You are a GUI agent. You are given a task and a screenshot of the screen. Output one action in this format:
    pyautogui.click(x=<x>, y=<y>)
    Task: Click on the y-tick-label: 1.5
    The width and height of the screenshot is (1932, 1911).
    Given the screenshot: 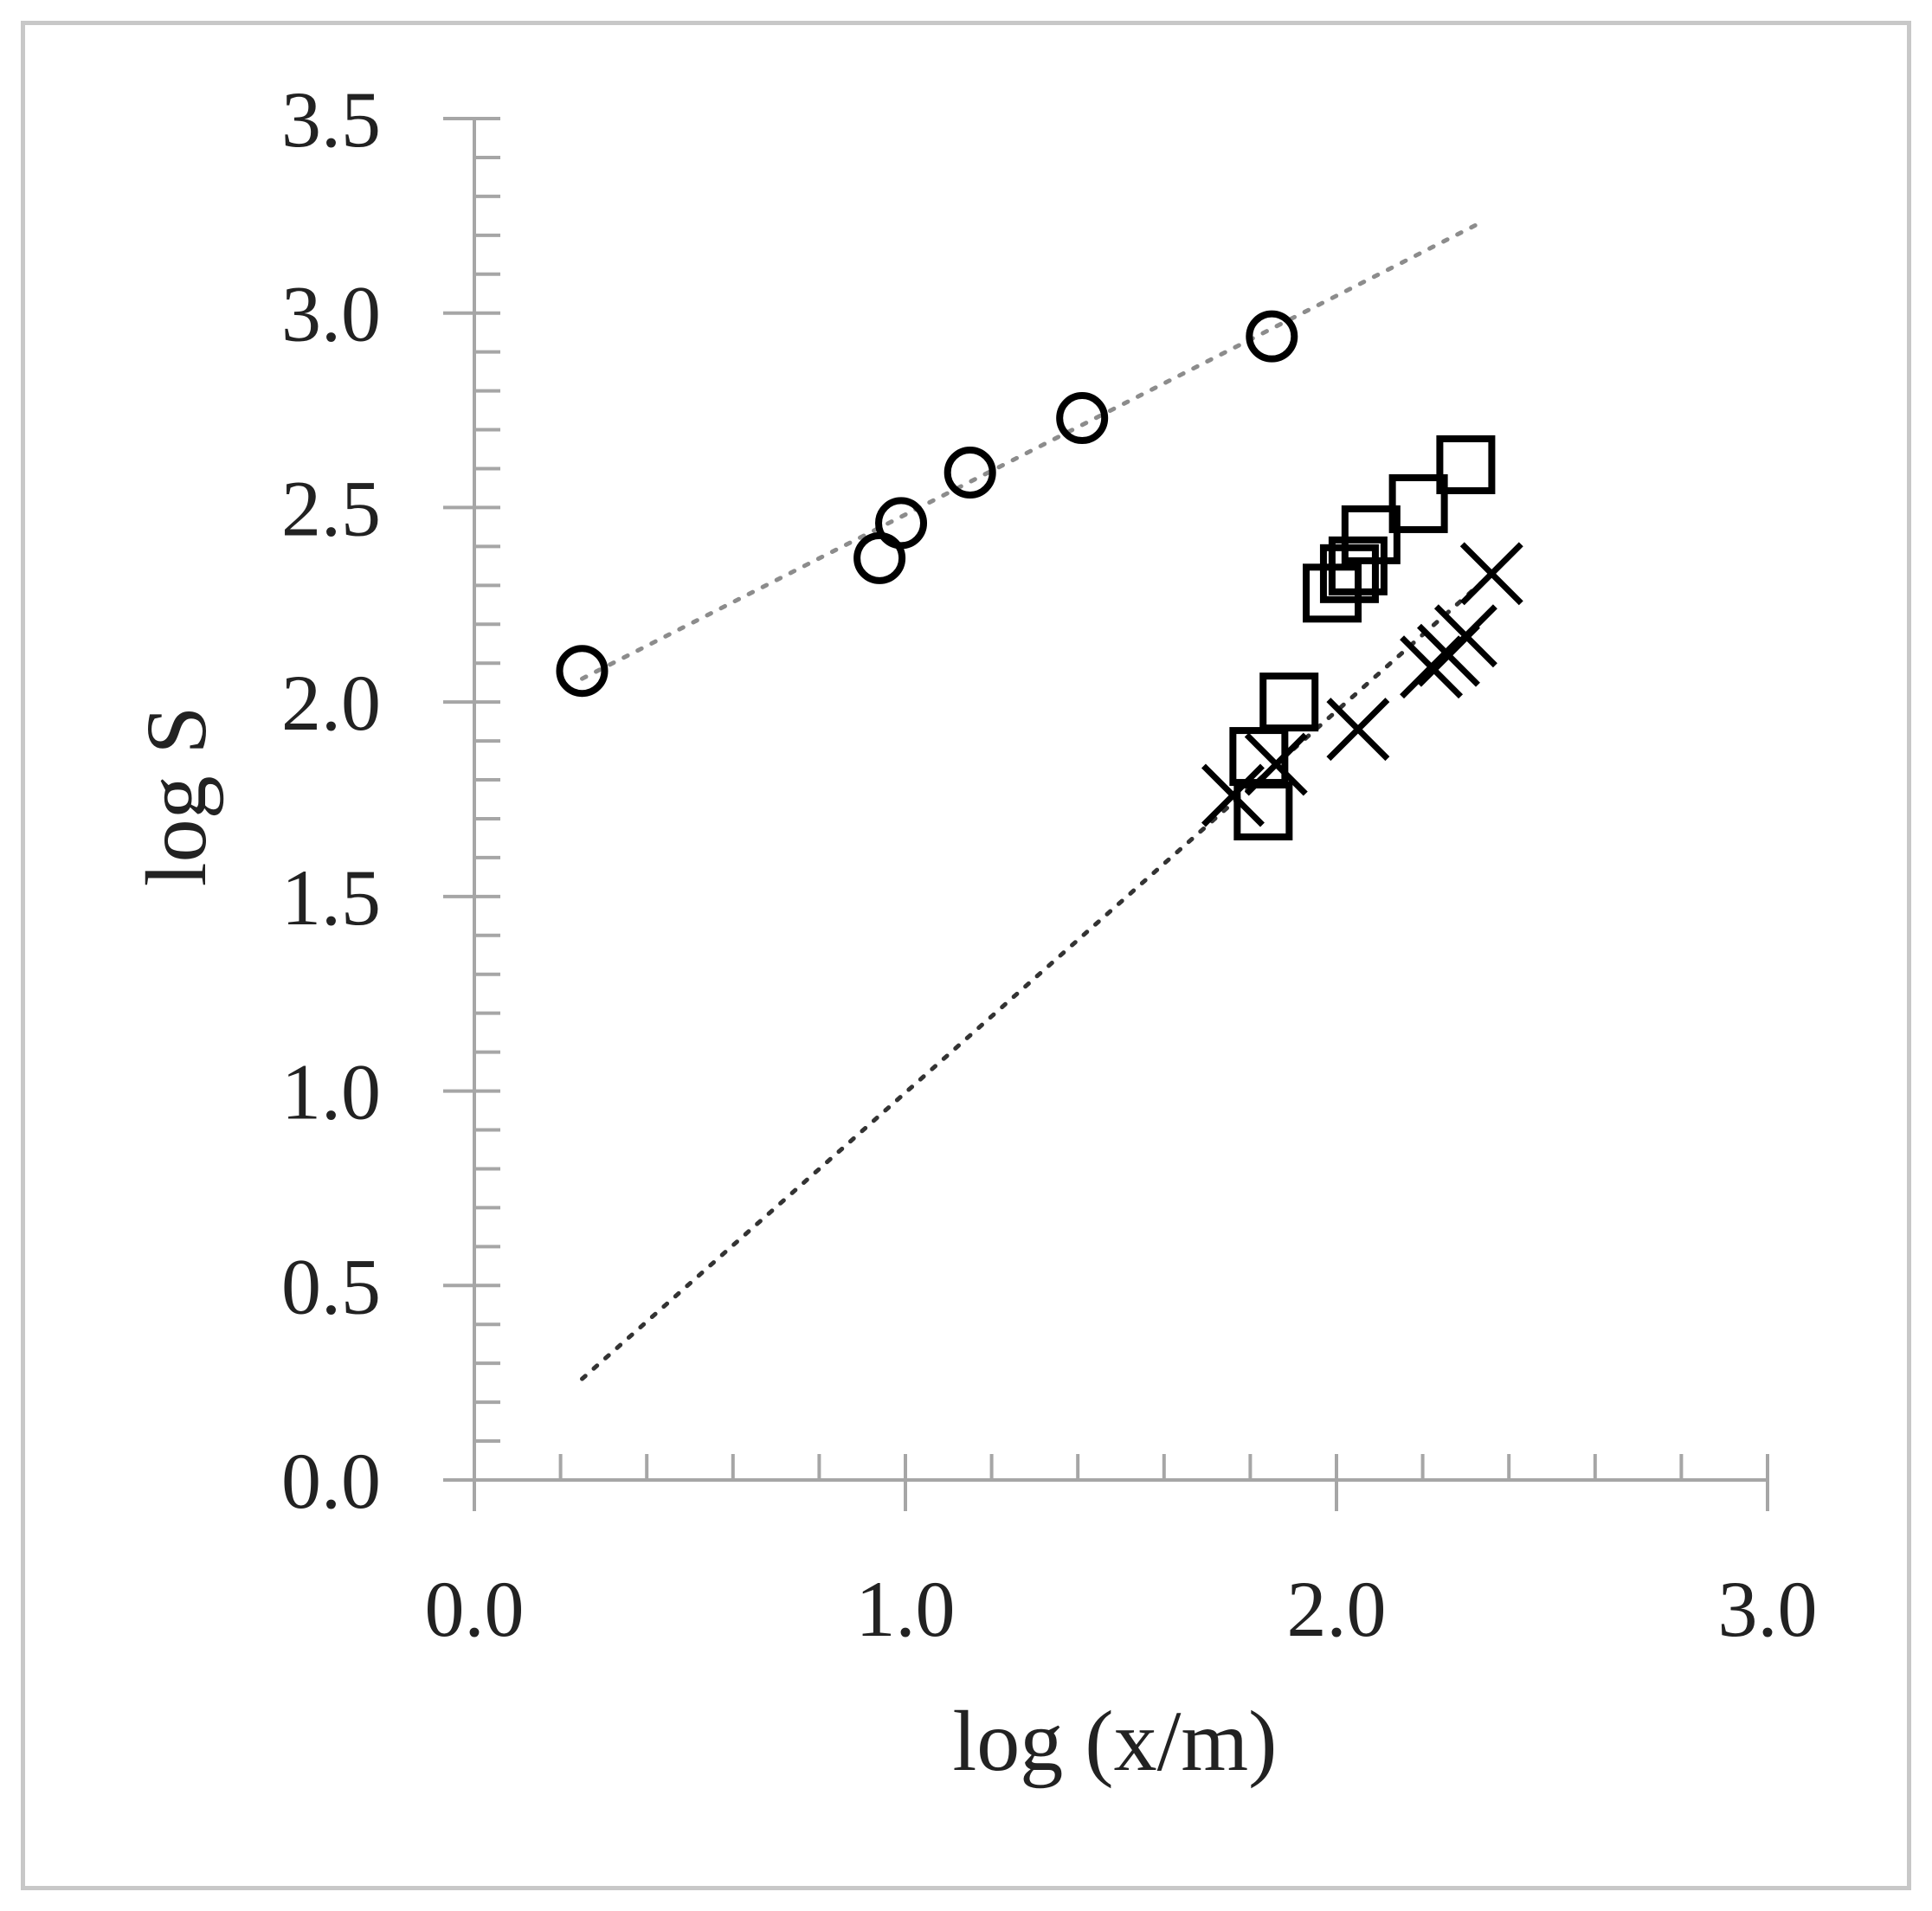 What is the action you would take?
    pyautogui.click(x=331, y=898)
    